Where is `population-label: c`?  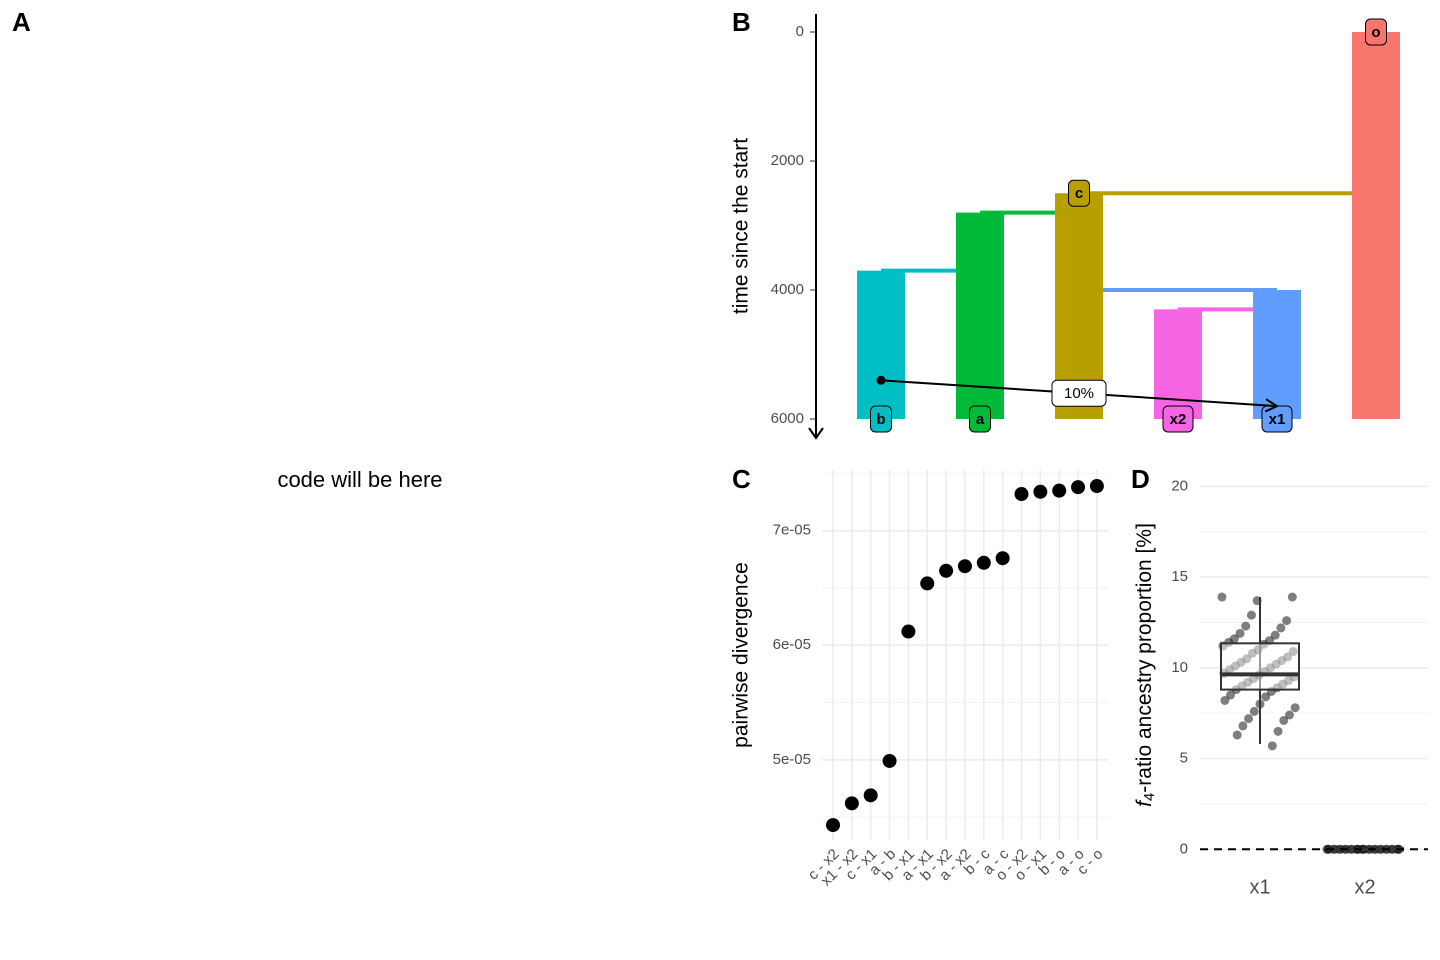 population-label: c is located at coordinates (1079, 193).